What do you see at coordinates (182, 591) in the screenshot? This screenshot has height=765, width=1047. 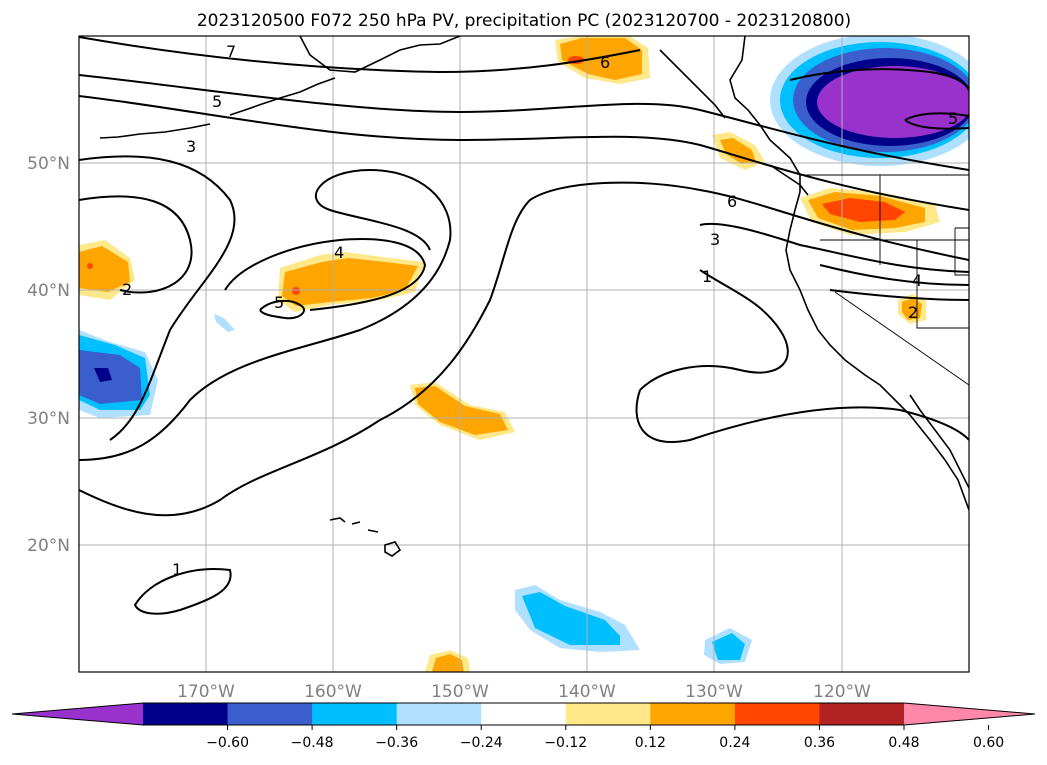 I see `contour-1-closed` at bounding box center [182, 591].